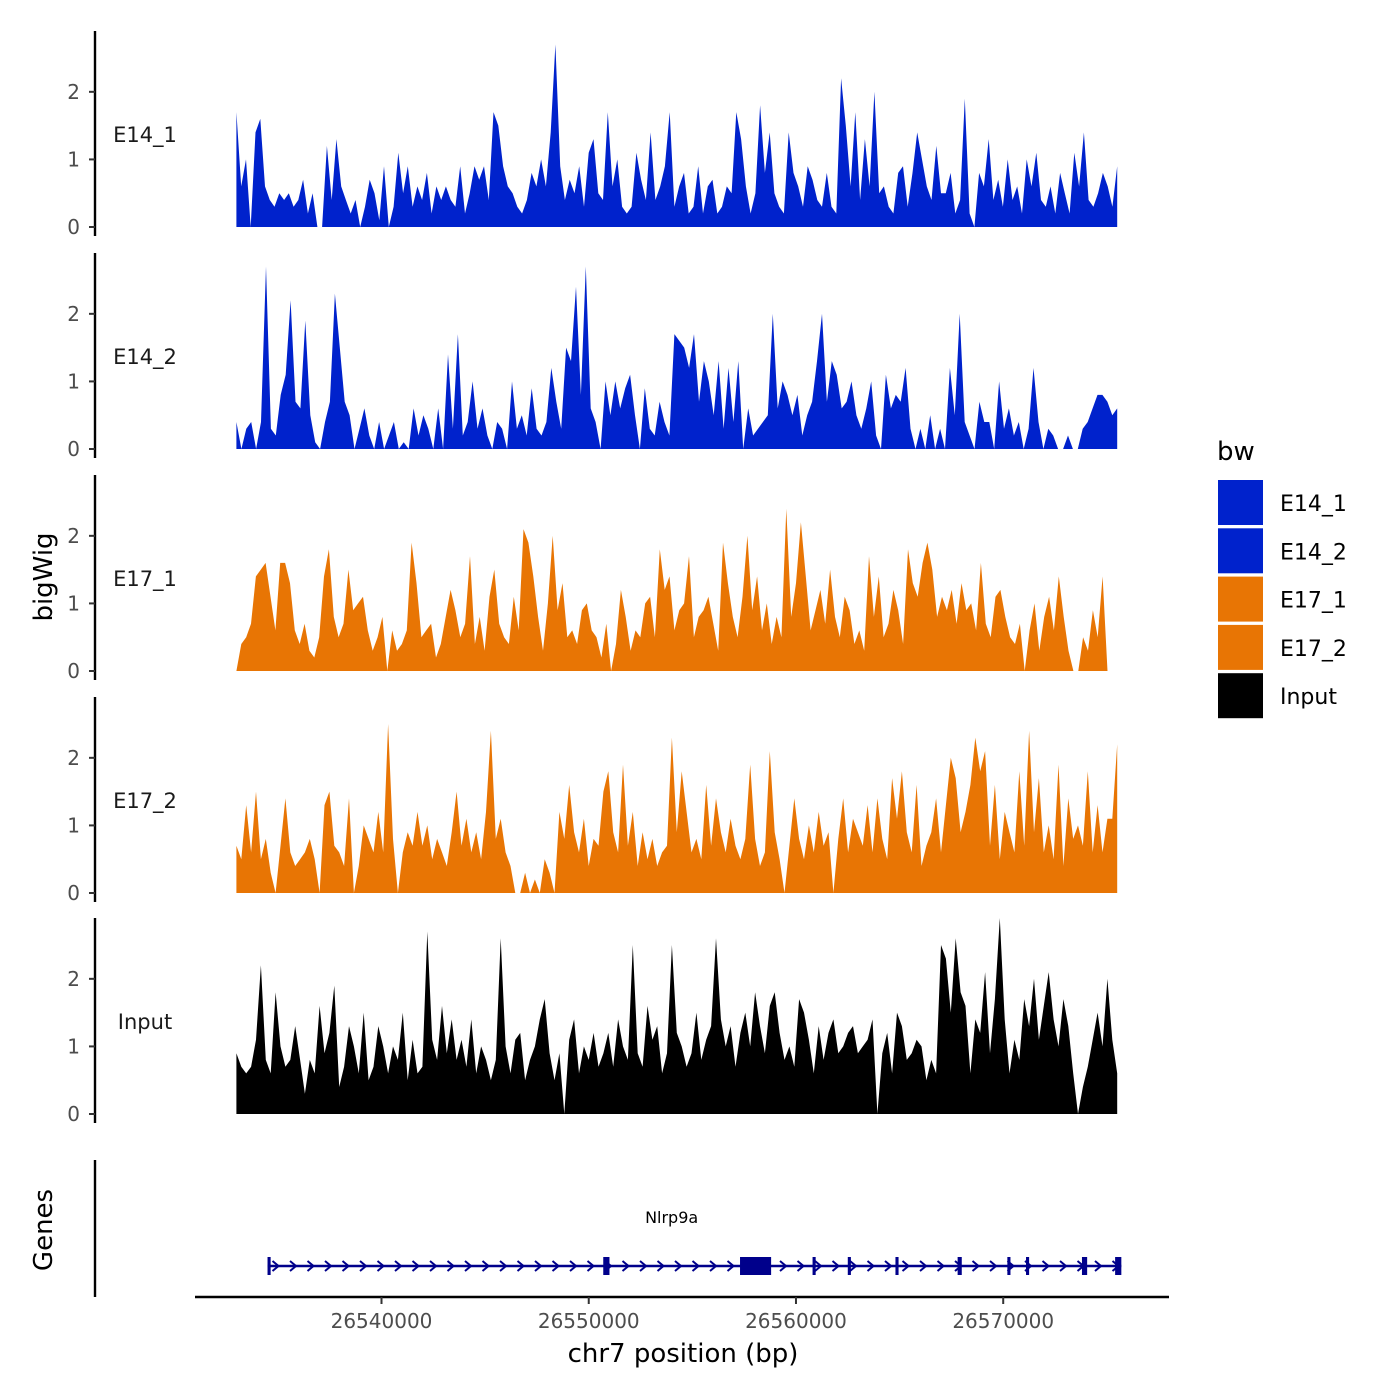 The height and width of the screenshot is (1400, 1400). Describe the element at coordinates (1308, 697) in the screenshot. I see `legend-label-input: Input` at that location.